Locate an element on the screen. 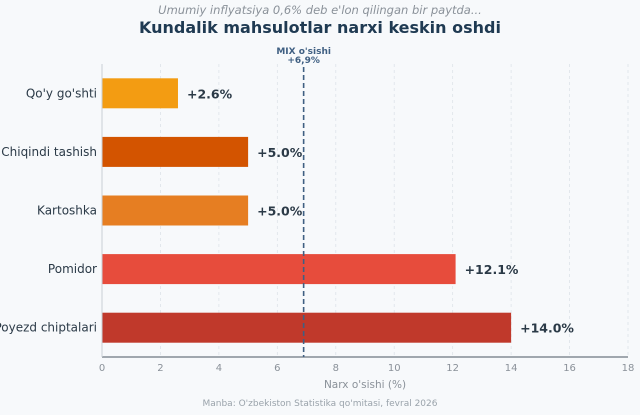  category-label: Pomidor is located at coordinates (72, 269).